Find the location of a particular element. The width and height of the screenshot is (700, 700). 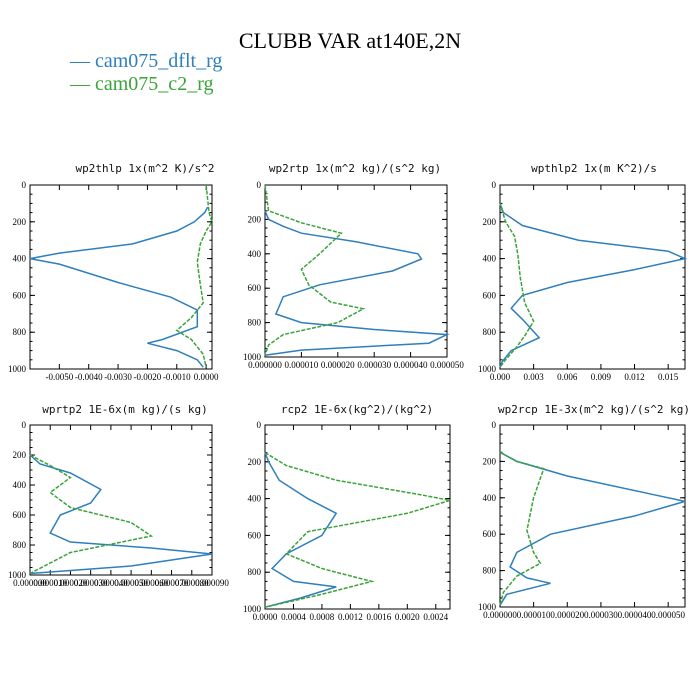

legend-label: cam075_dflt_rg is located at coordinates (159, 61).